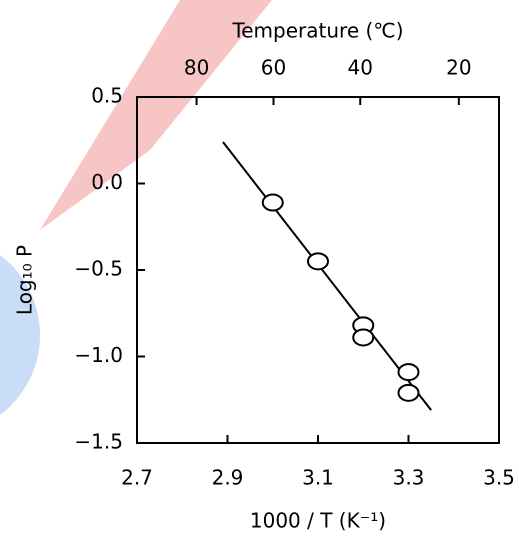 This screenshot has height=538, width=519. What do you see at coordinates (318, 478) in the screenshot?
I see `x-tick-label: 3.1` at bounding box center [318, 478].